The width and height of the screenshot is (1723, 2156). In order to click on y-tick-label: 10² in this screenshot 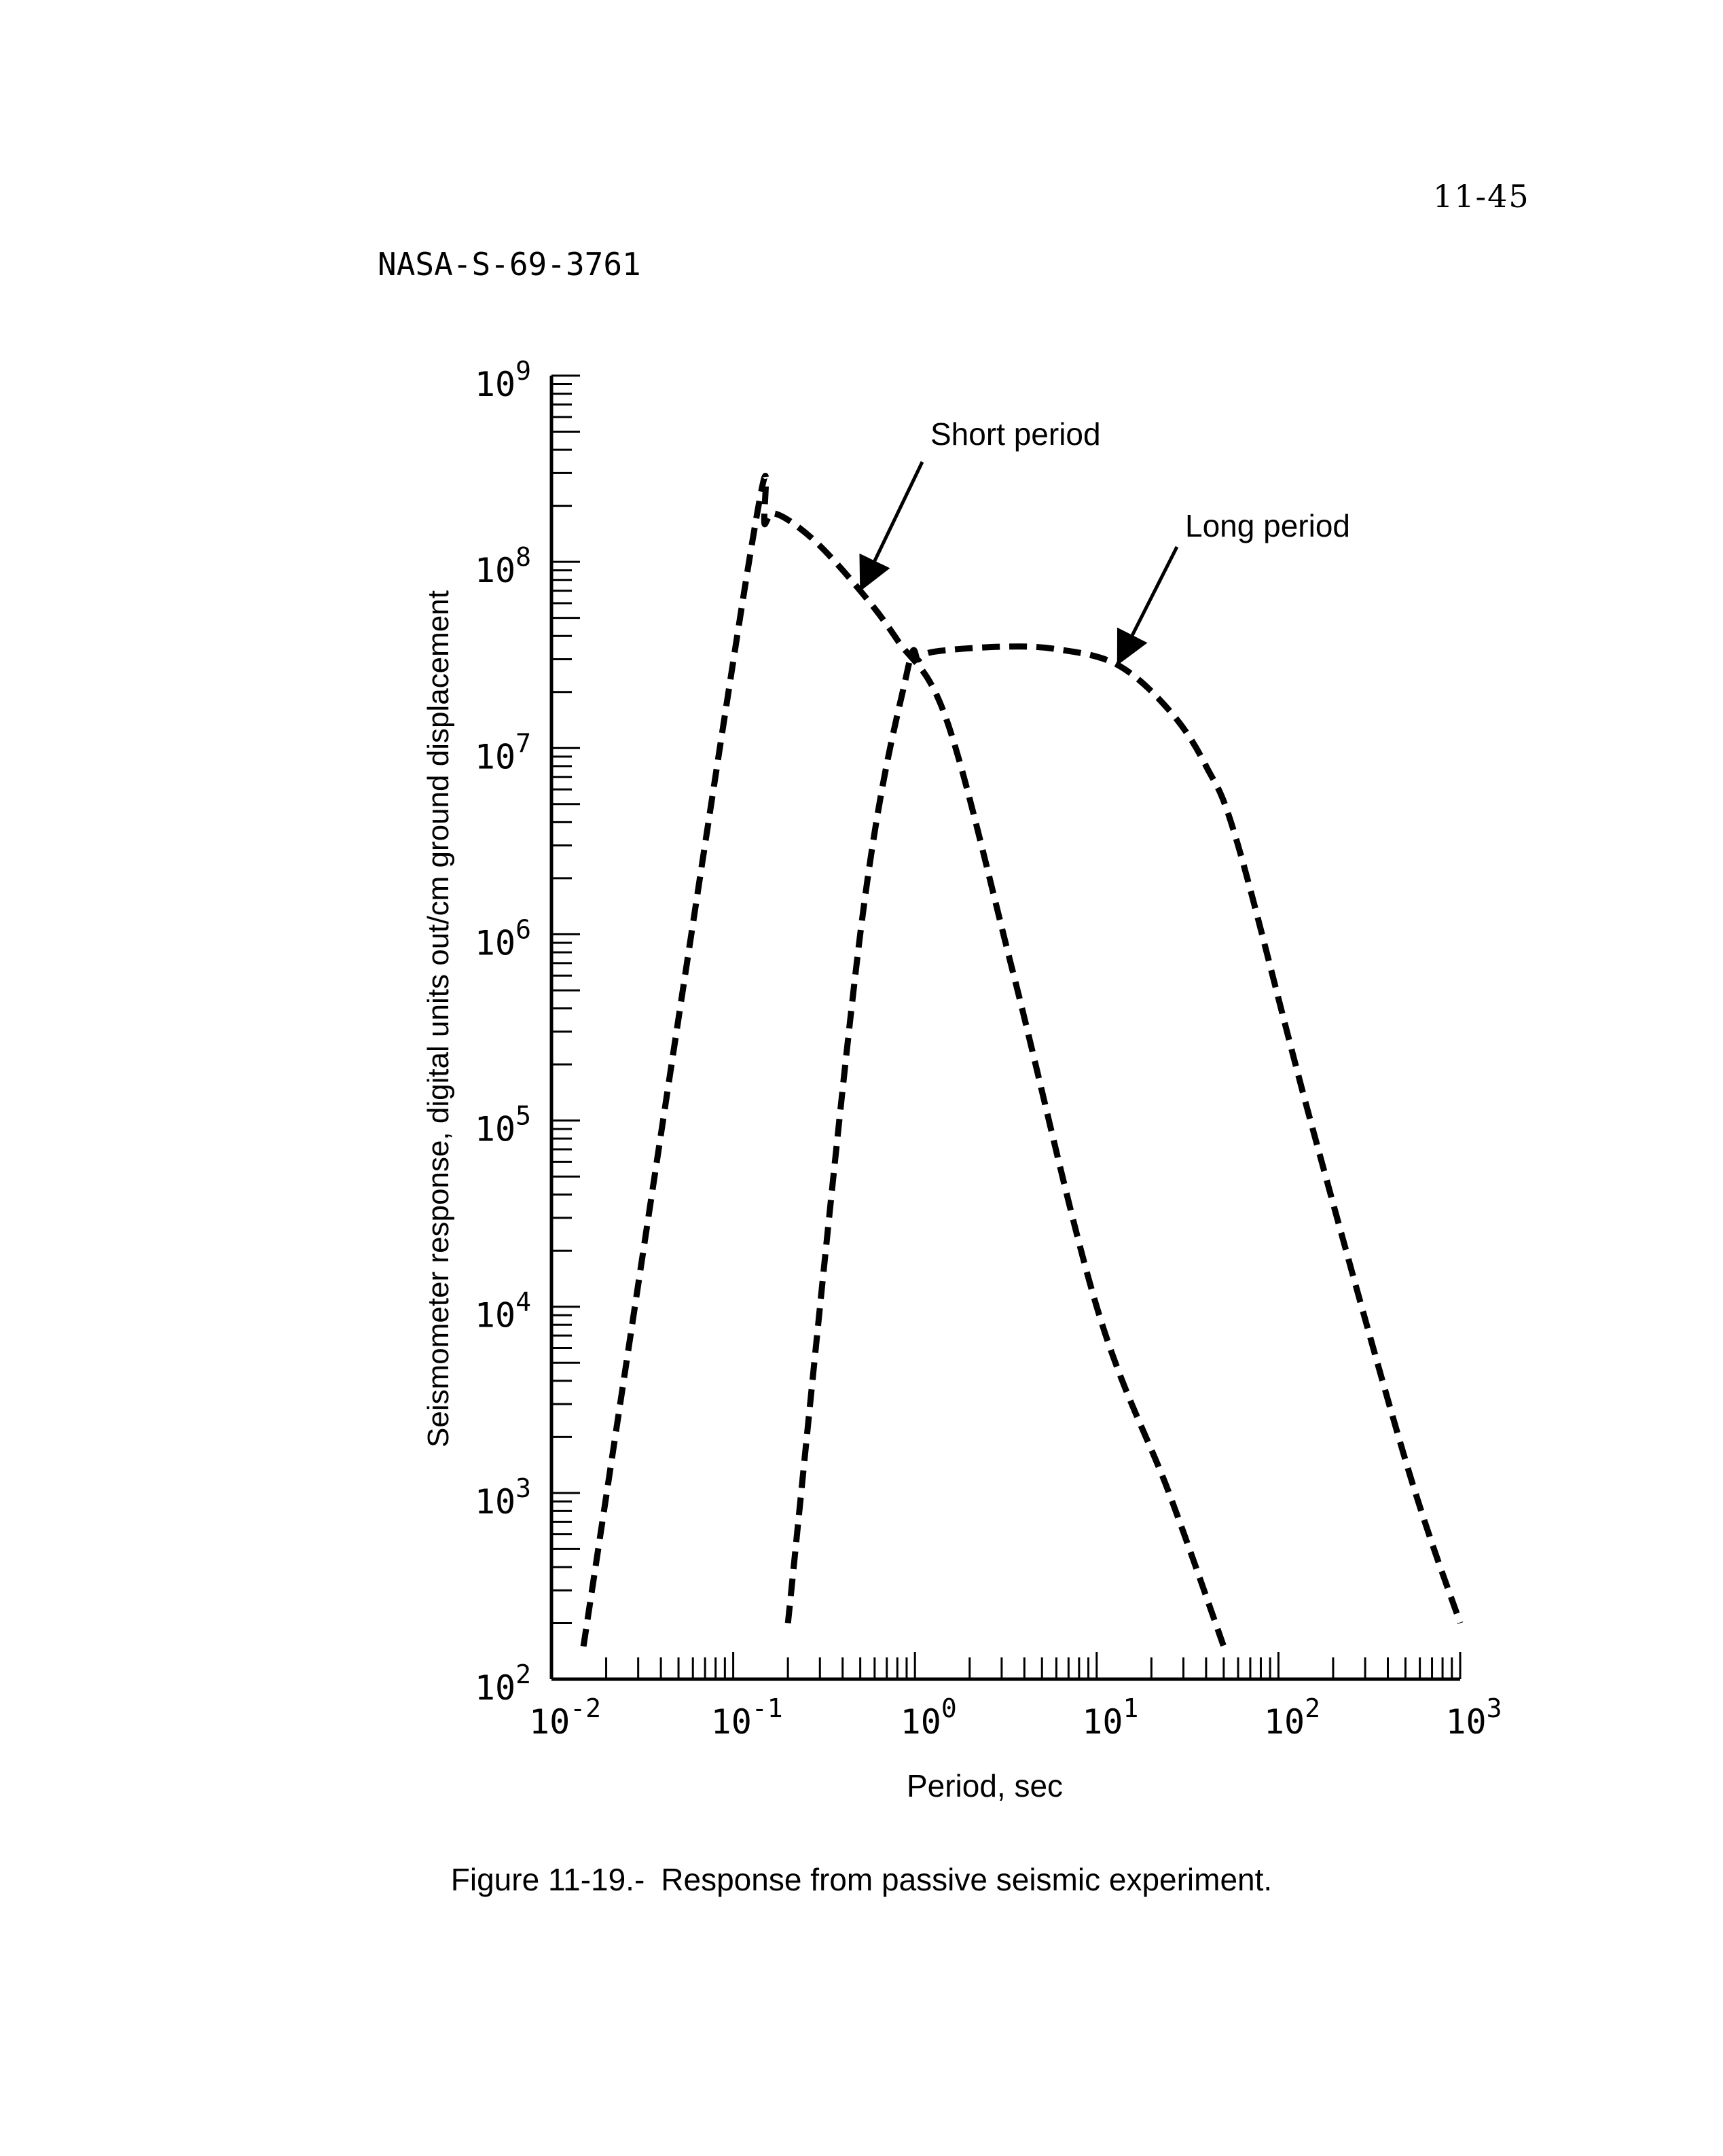, I will do `click(503, 1683)`.